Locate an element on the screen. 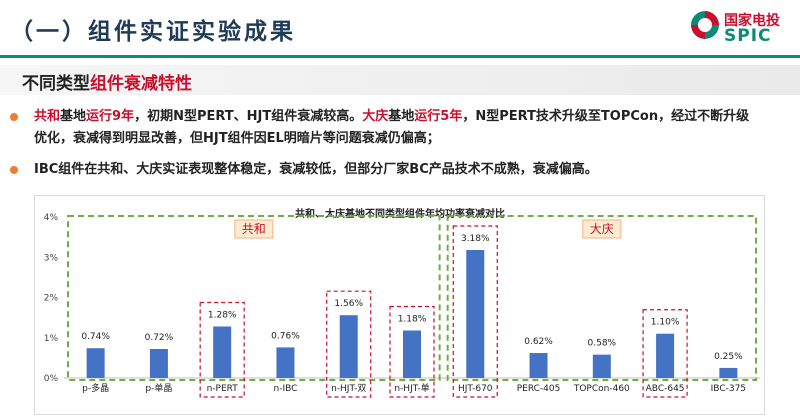 The width and height of the screenshot is (800, 416). data-label: 0.72% is located at coordinates (159, 338).